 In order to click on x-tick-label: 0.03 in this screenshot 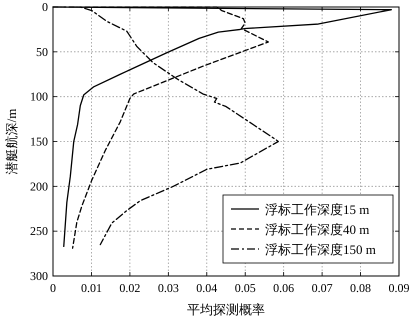, I will do `click(168, 288)`.